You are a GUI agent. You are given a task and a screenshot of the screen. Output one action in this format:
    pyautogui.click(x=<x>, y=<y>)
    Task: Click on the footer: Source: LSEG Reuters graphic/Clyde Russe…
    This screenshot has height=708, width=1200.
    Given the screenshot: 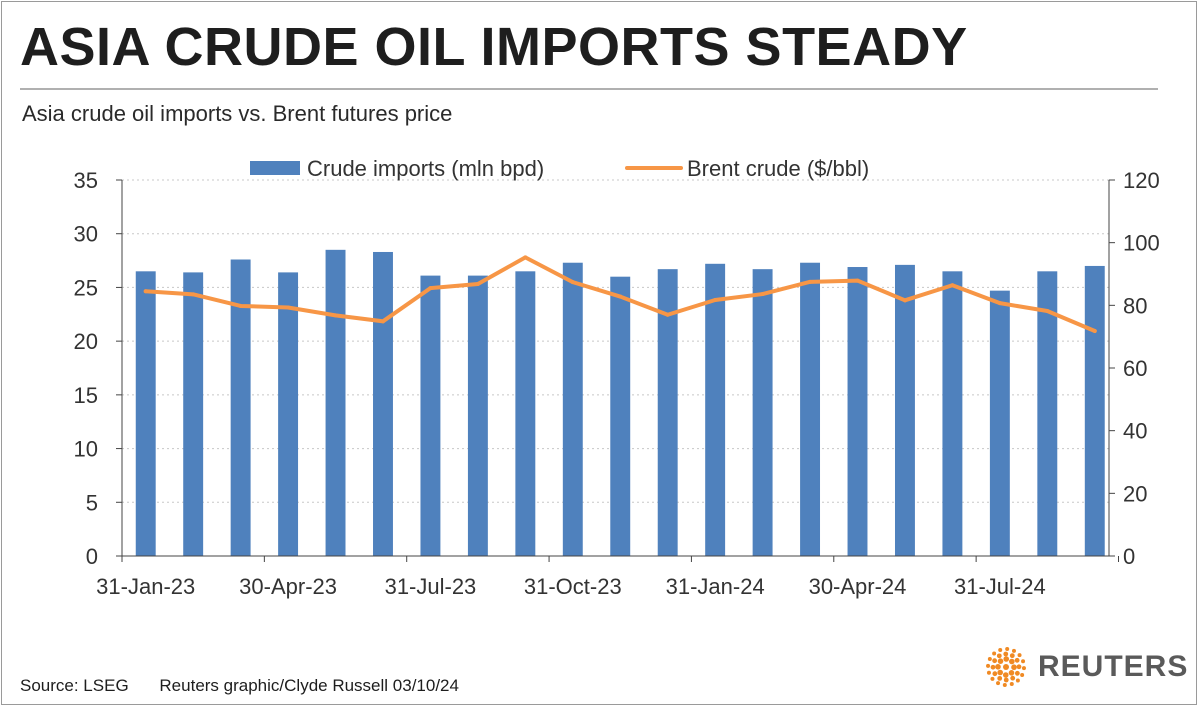 What is the action you would take?
    pyautogui.click(x=239, y=686)
    